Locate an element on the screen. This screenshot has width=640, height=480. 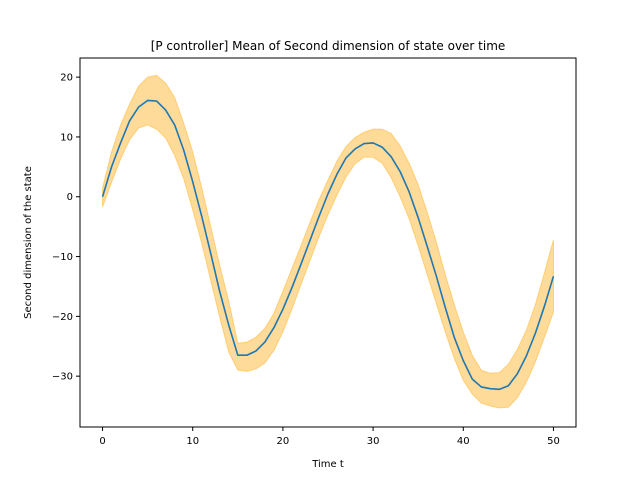
y-tick-label: −10 is located at coordinates (62, 257).